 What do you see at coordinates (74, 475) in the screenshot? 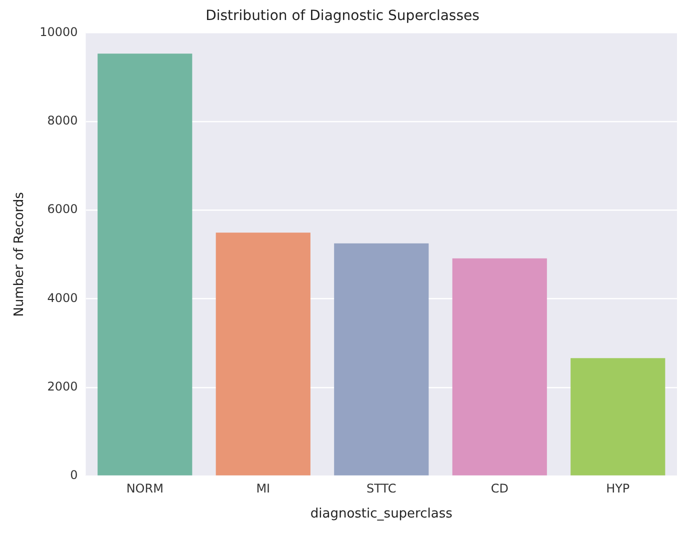
I see `y-tick-label: 0` at bounding box center [74, 475].